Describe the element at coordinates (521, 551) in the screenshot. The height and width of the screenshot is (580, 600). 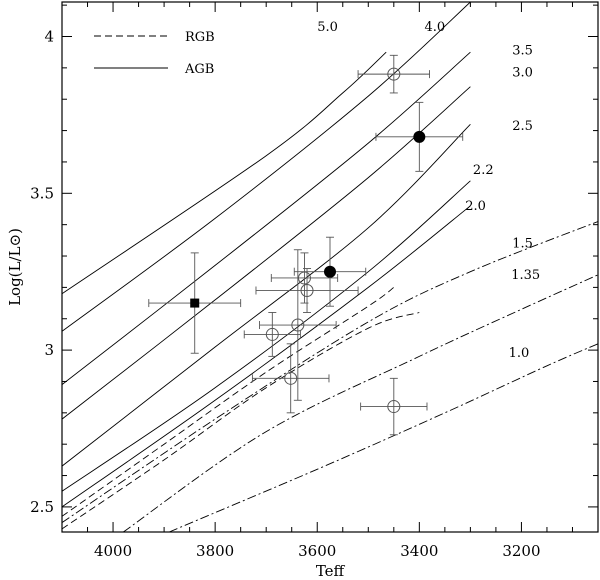
I see `x-tick-label: 3200` at that location.